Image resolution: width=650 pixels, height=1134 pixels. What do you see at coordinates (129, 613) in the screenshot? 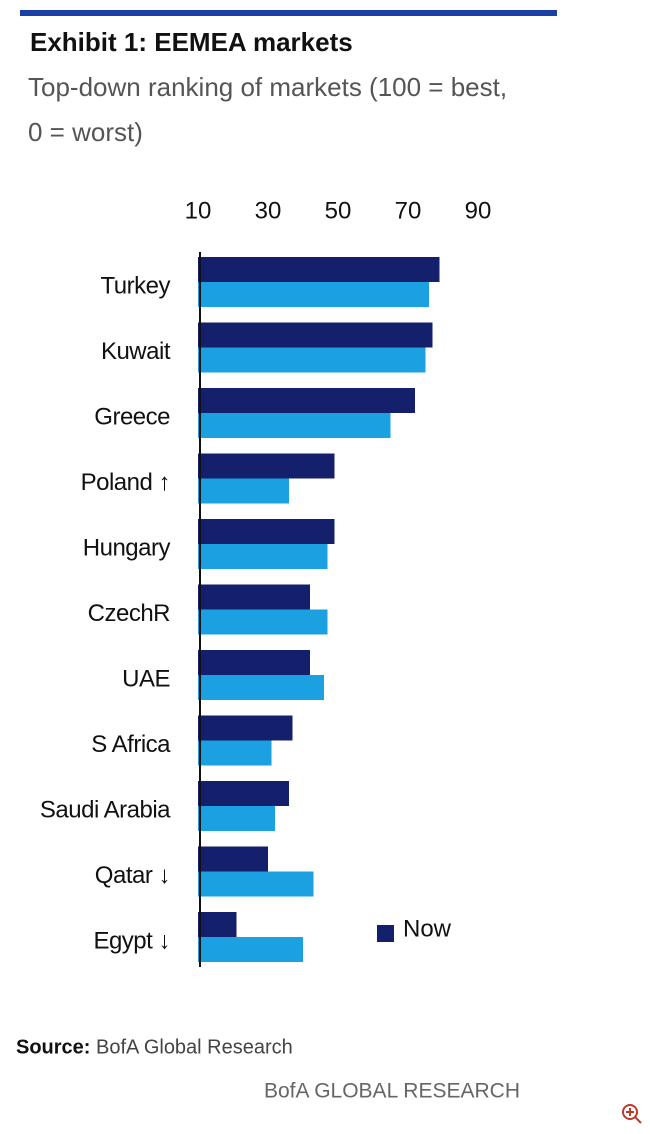
I see `y-tick-label: CzechR` at bounding box center [129, 613].